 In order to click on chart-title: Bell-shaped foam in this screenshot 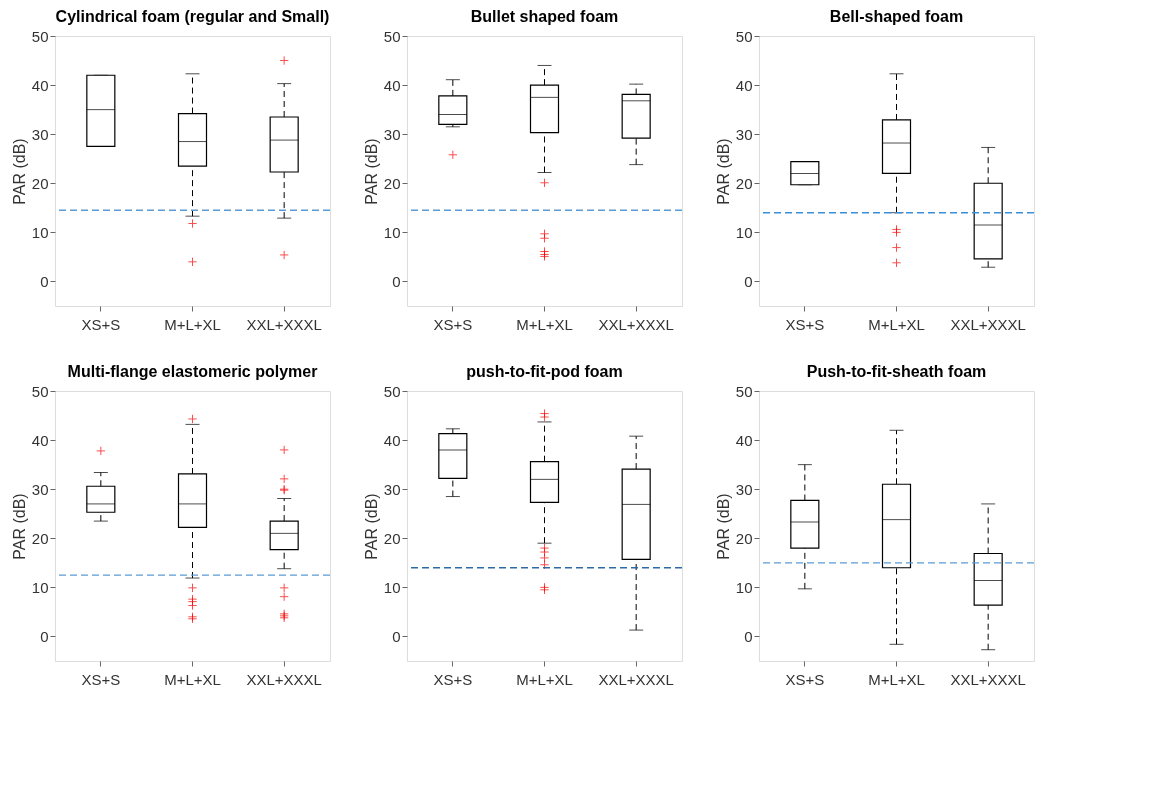, I will do `click(896, 16)`.